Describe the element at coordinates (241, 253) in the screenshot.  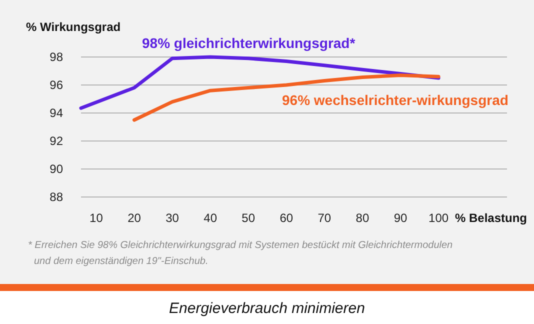
I see `text: * Erreichen Sie 98% Gleichrichterwirkungsgrad mit Systemen bestückt mit Gleichrichtermodulen und dem eigenständigen 19"-Einschub.` at that location.